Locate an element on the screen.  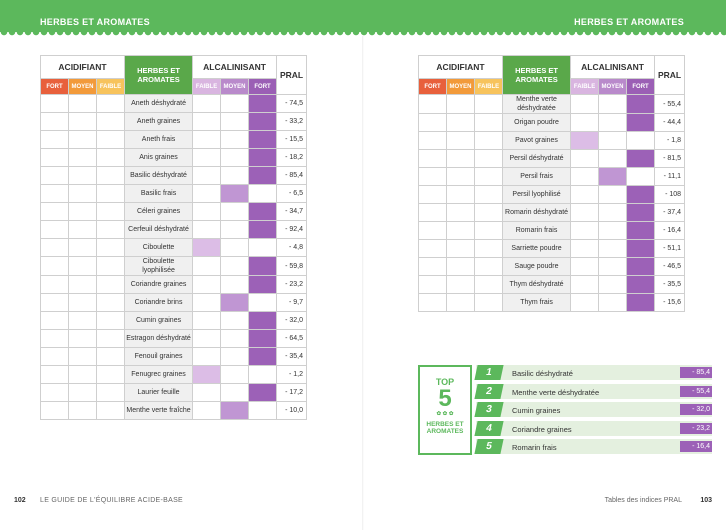
table-row: Sarriette poudre - 51,1 is located at coordinates (552, 248).